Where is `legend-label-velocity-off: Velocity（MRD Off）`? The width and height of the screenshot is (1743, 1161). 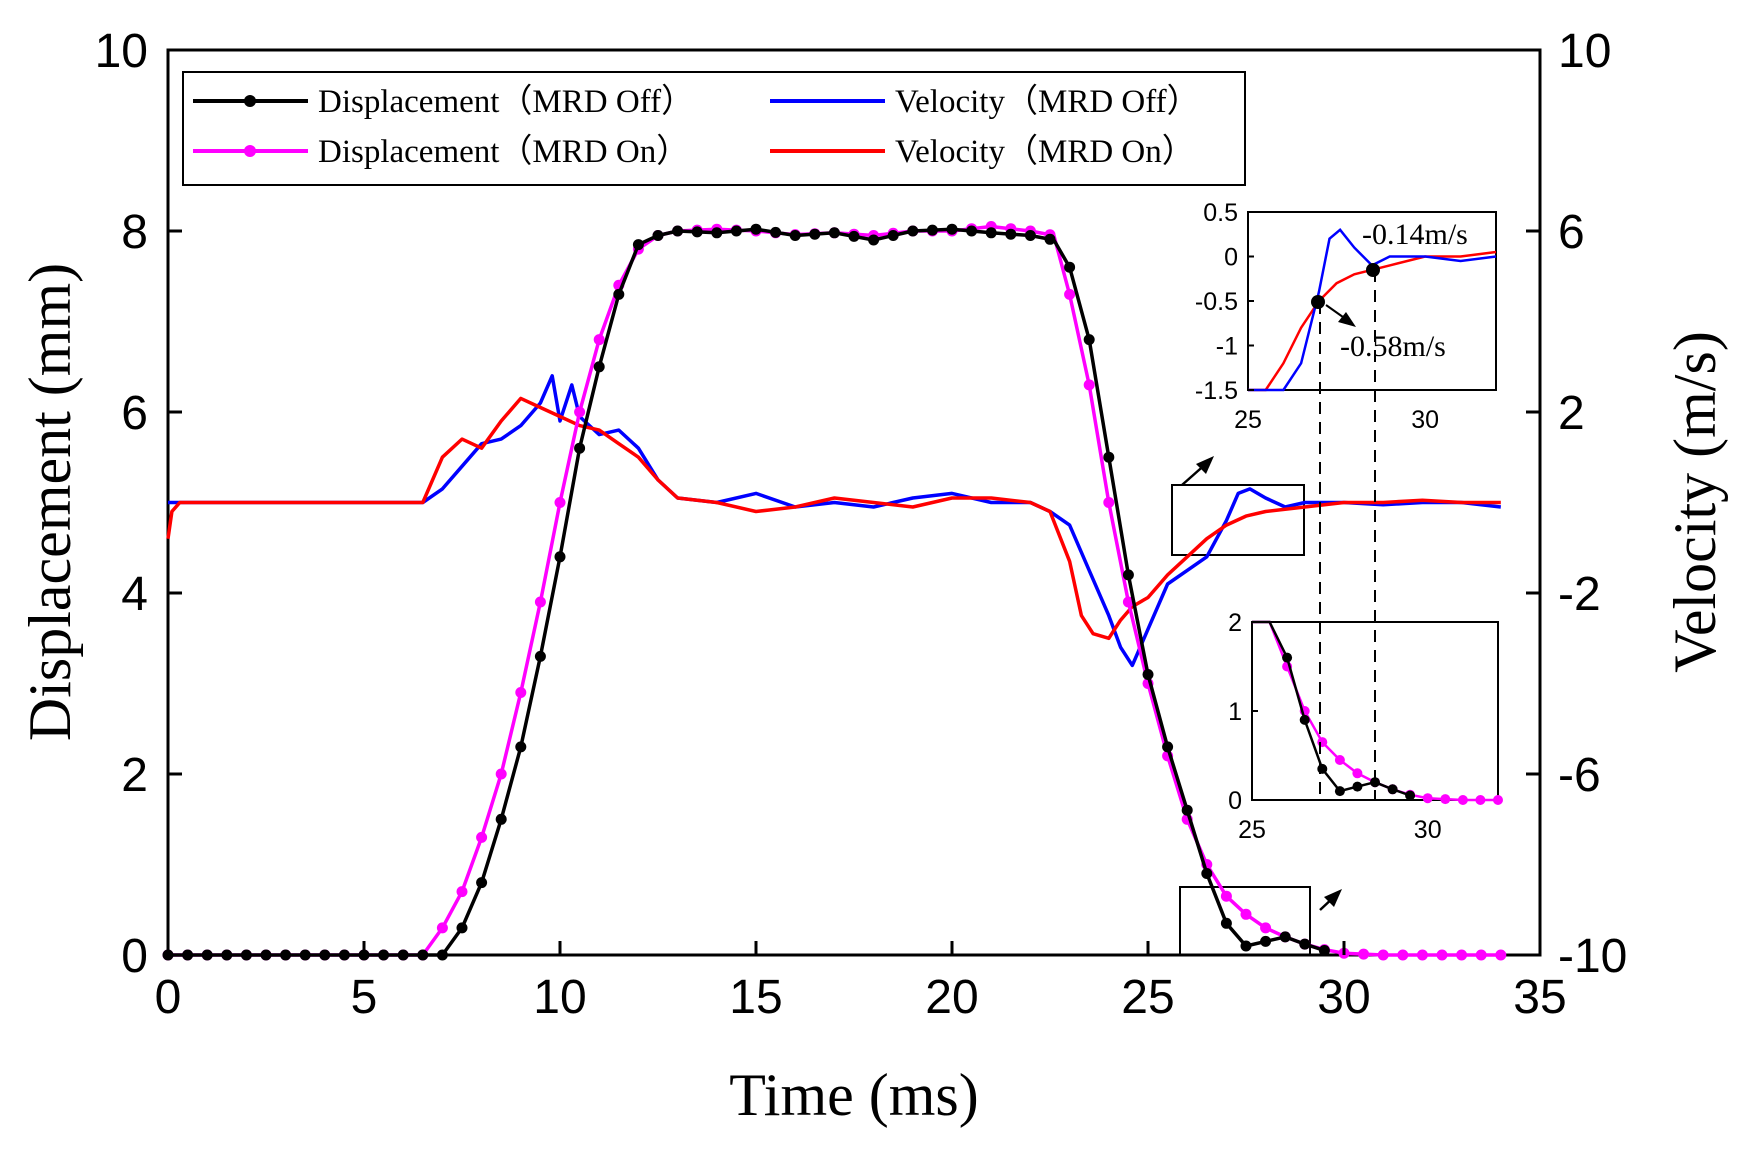 legend-label-velocity-off: Velocity（MRD Off） is located at coordinates (1047, 102).